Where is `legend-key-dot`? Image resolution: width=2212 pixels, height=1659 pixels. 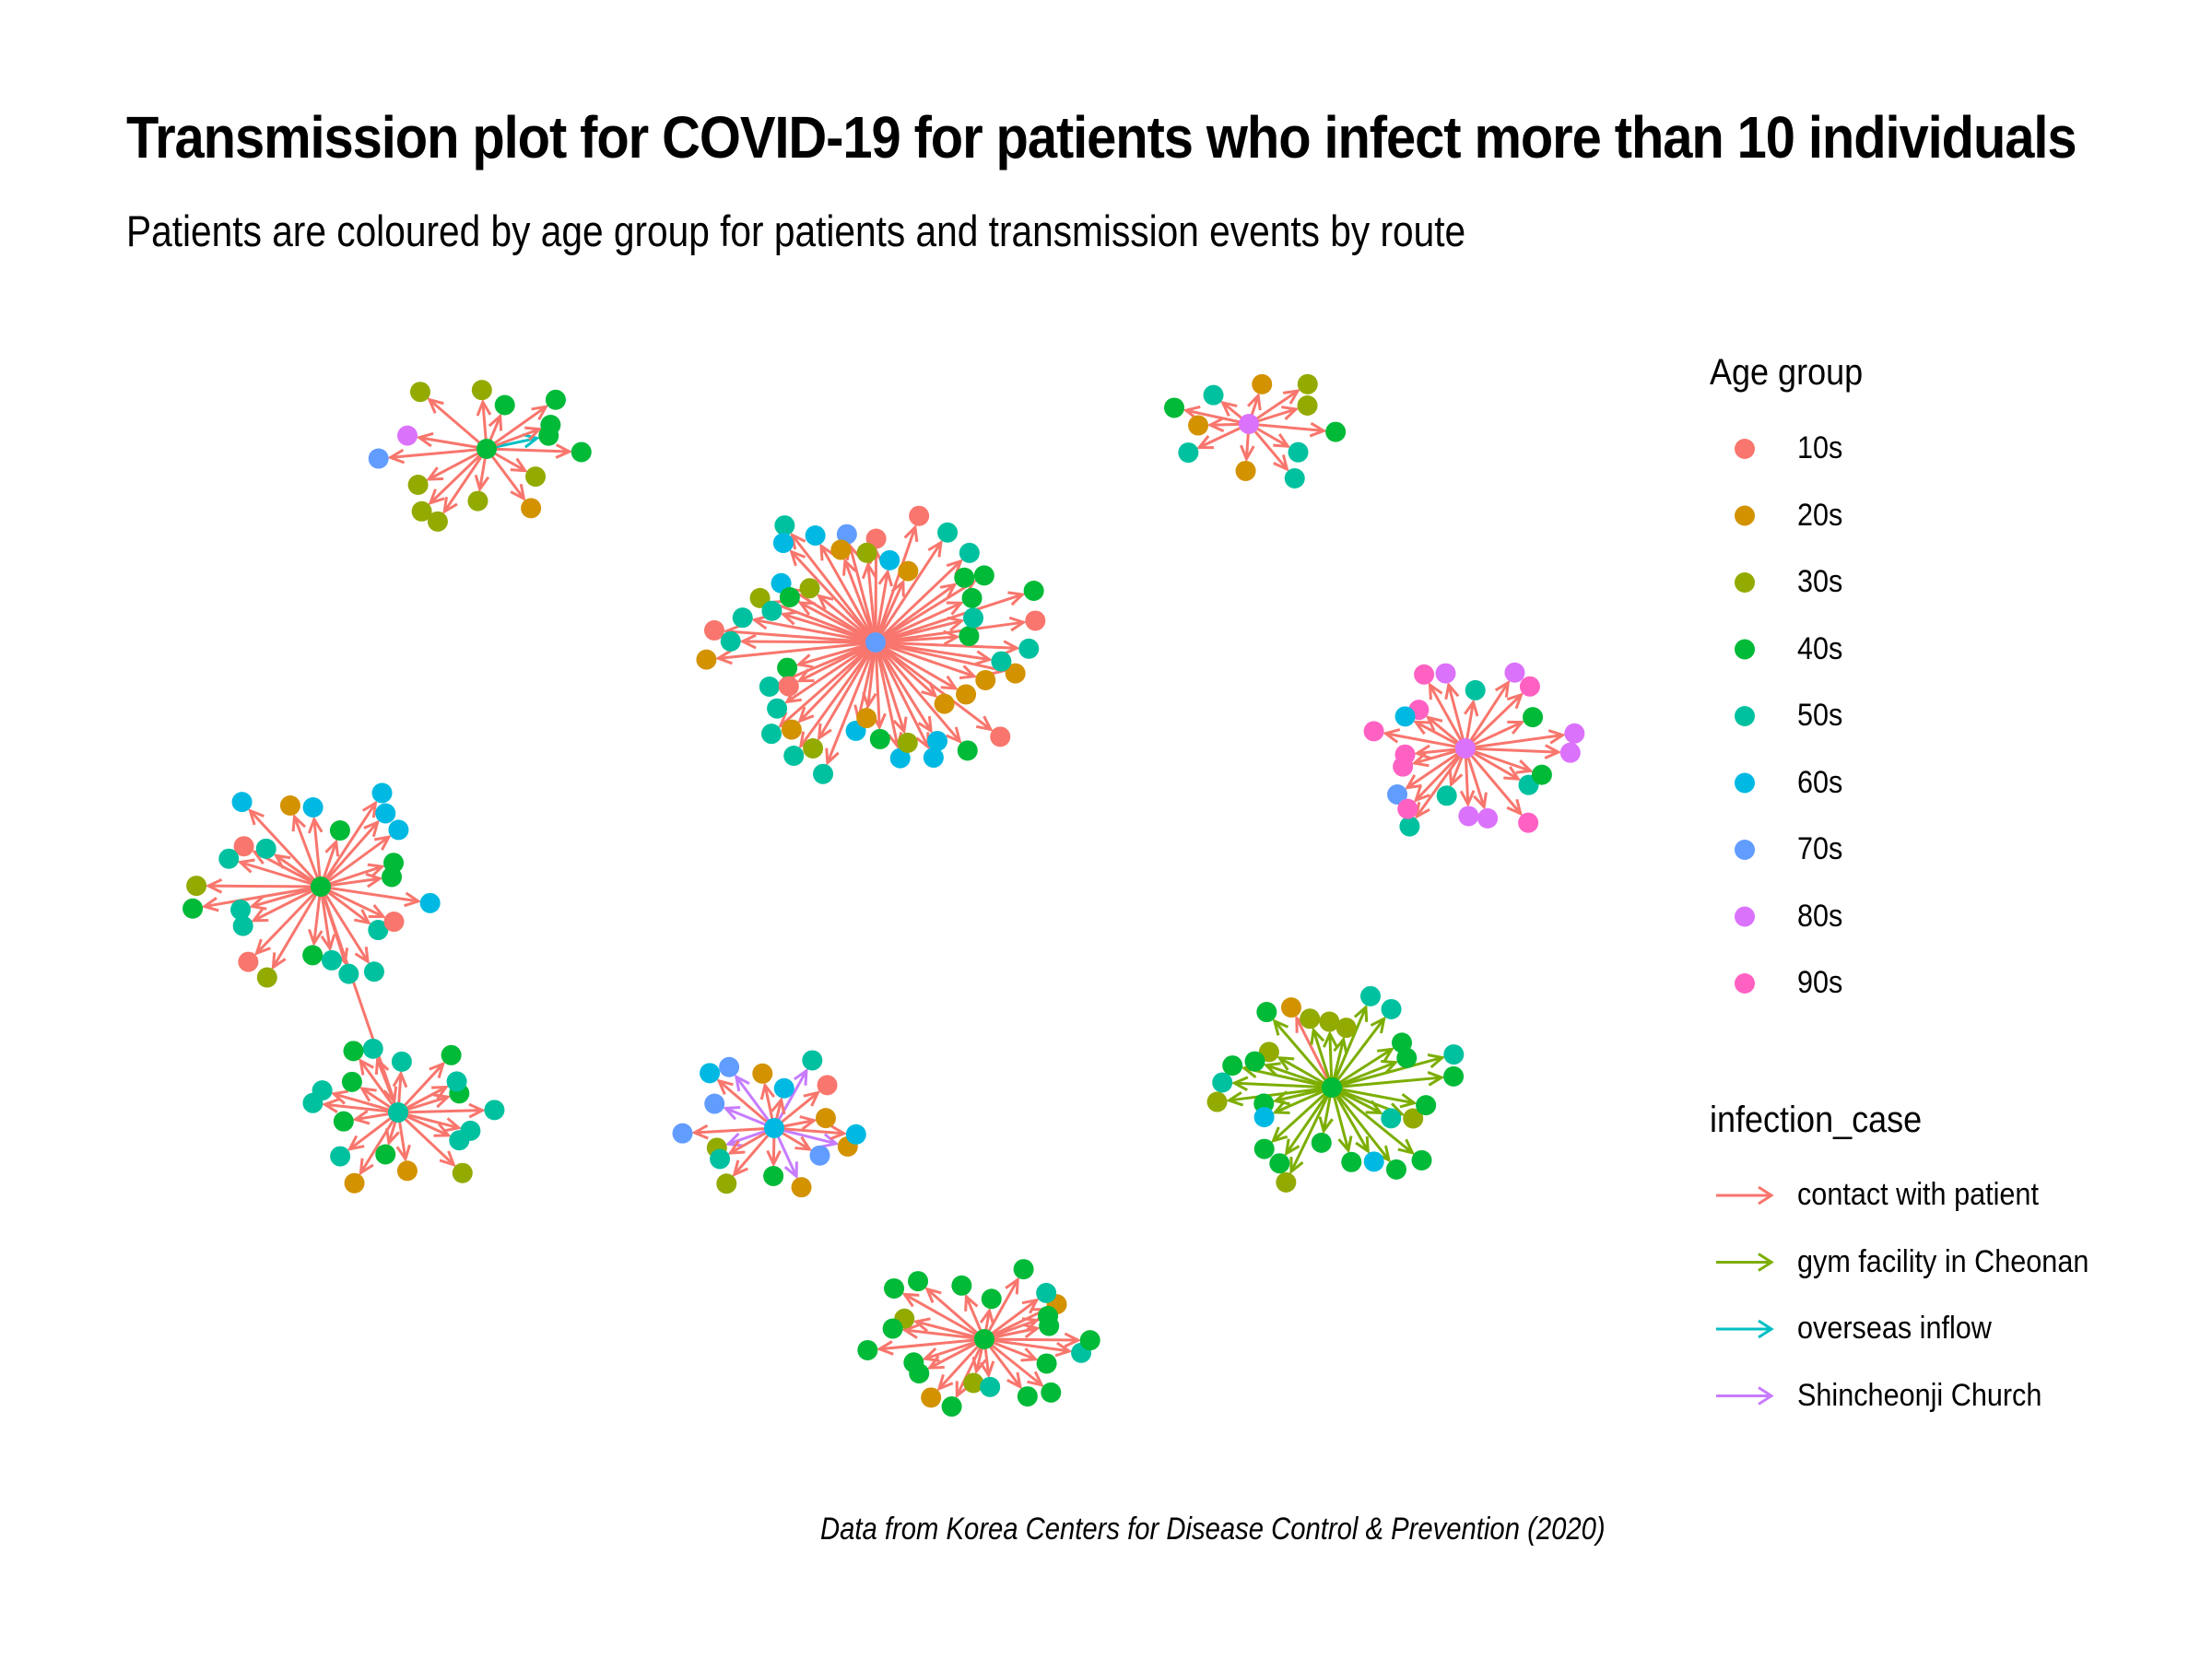 legend-key-dot is located at coordinates (1745, 916).